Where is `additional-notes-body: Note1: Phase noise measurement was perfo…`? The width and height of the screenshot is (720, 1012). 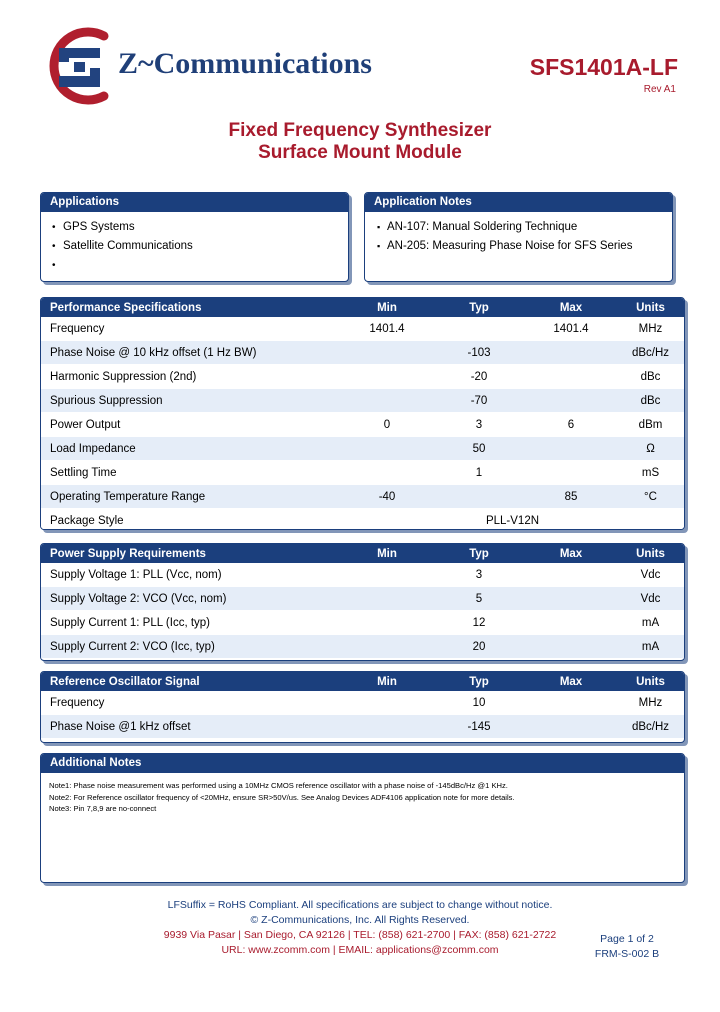 additional-notes-body: Note1: Phase noise measurement was perfo… is located at coordinates (362, 794).